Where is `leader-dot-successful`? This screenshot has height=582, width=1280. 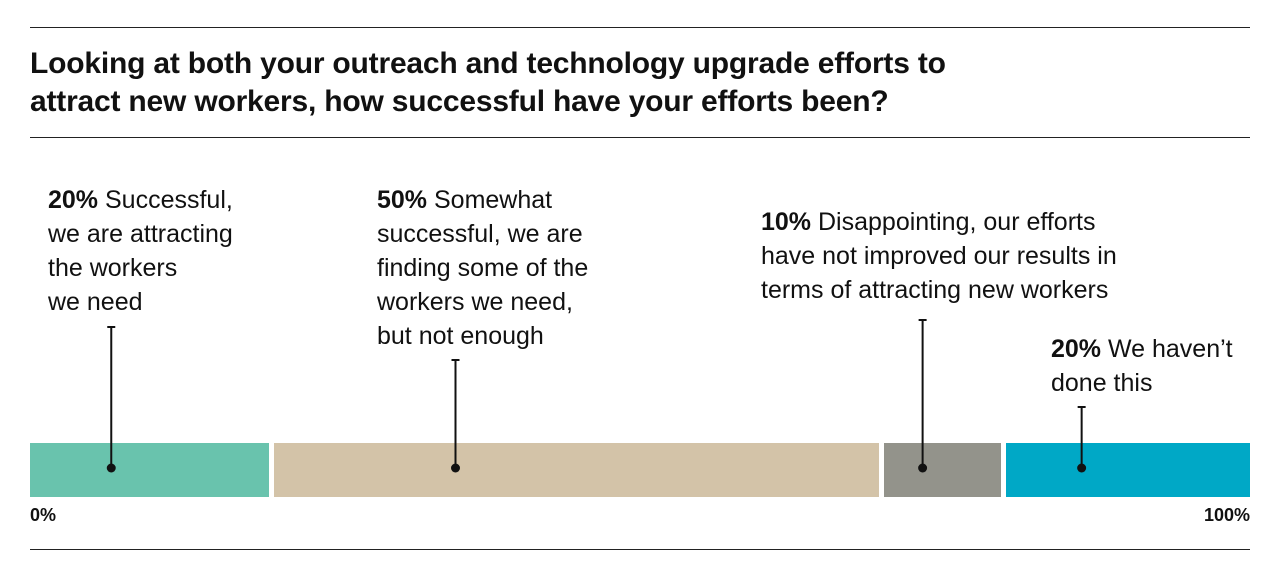 leader-dot-successful is located at coordinates (111, 468).